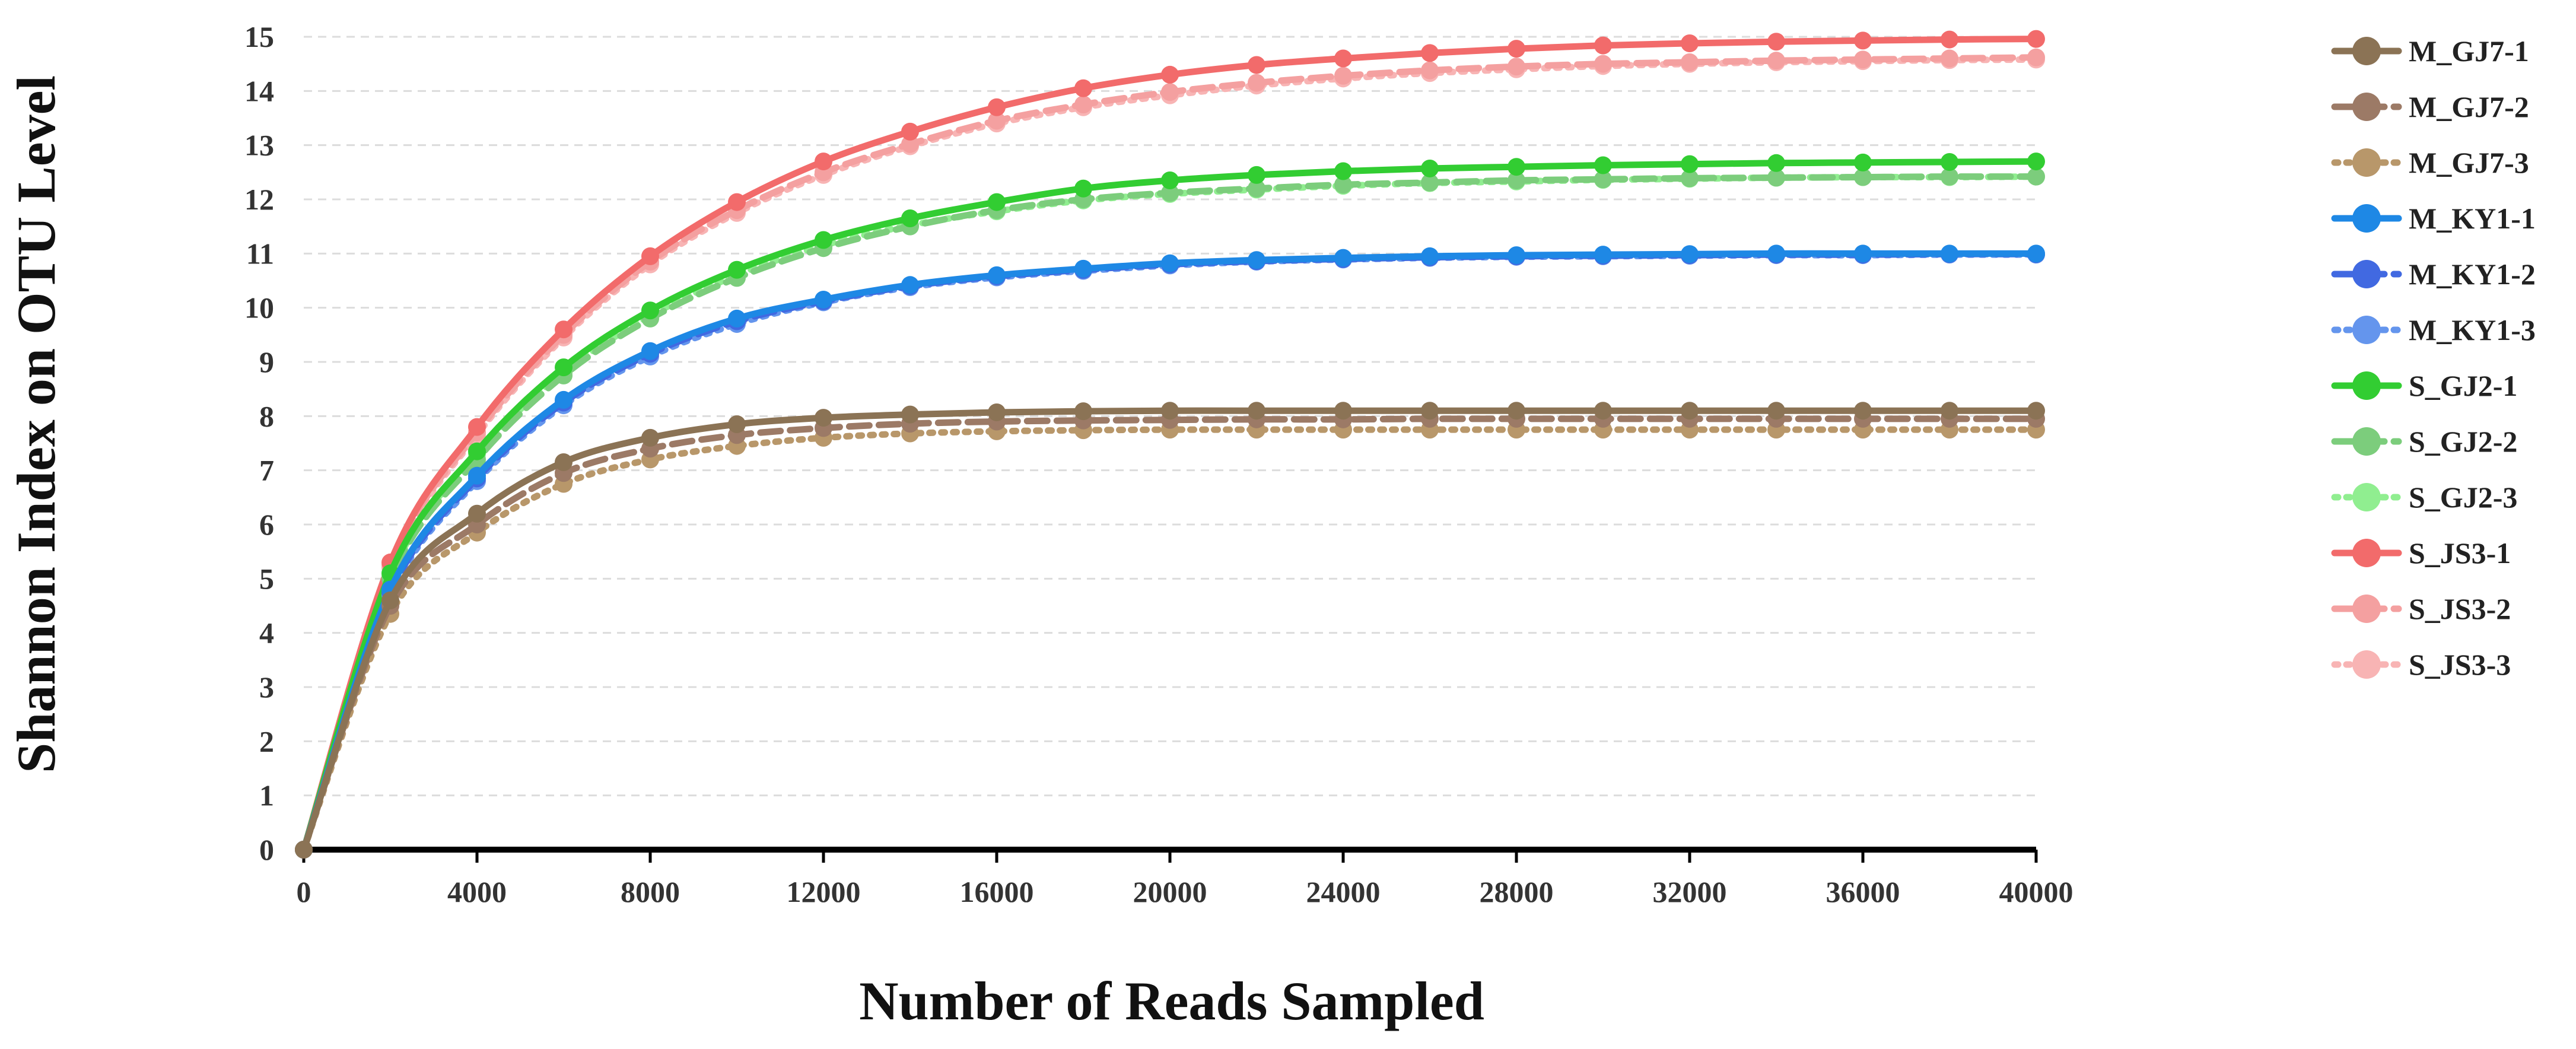 The image size is (2576, 1049). I want to click on legend-item: S_GJ2-2, so click(2424, 441).